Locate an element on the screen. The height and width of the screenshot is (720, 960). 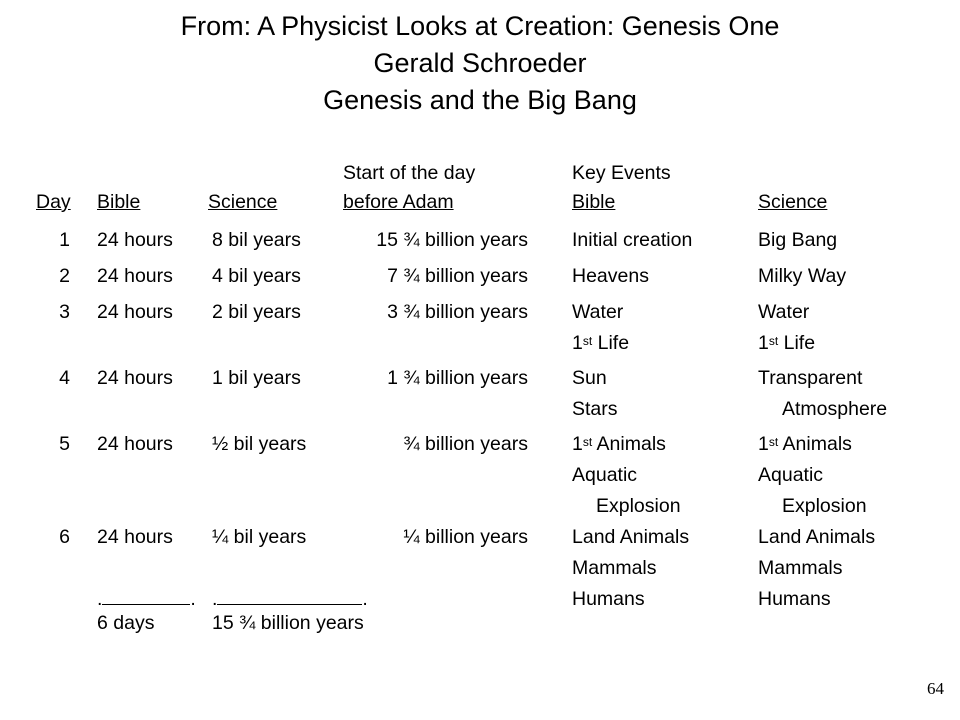
row-key-event-science: Humans is located at coordinates (794, 599).